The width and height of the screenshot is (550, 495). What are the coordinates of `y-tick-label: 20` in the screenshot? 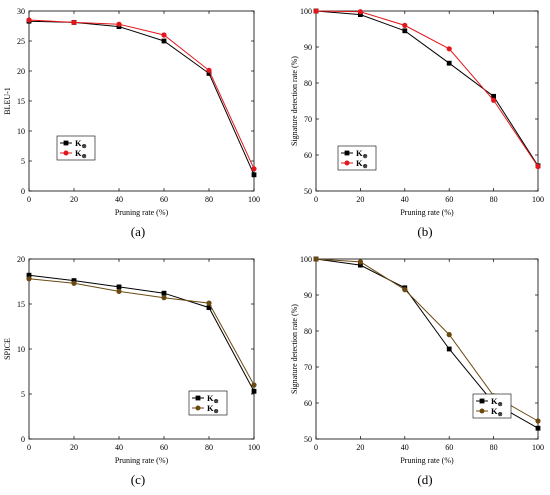 It's located at (21, 259).